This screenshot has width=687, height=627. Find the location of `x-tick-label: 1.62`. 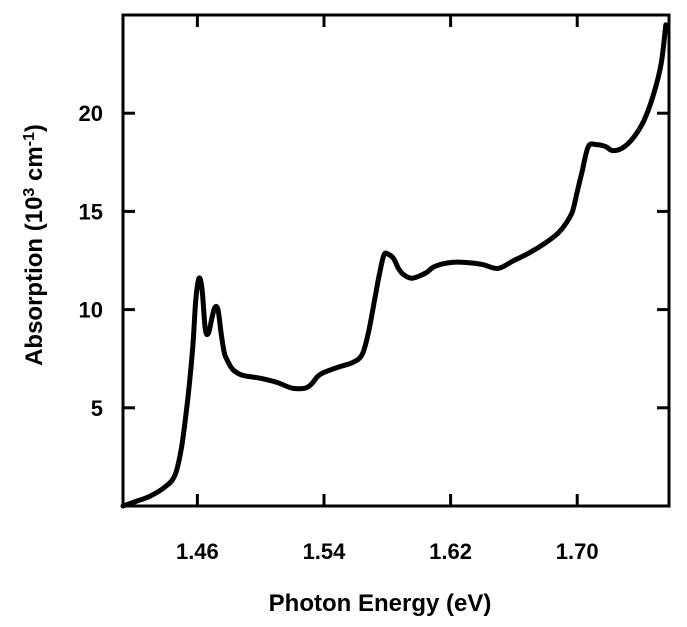

x-tick-label: 1.62 is located at coordinates (450, 551).